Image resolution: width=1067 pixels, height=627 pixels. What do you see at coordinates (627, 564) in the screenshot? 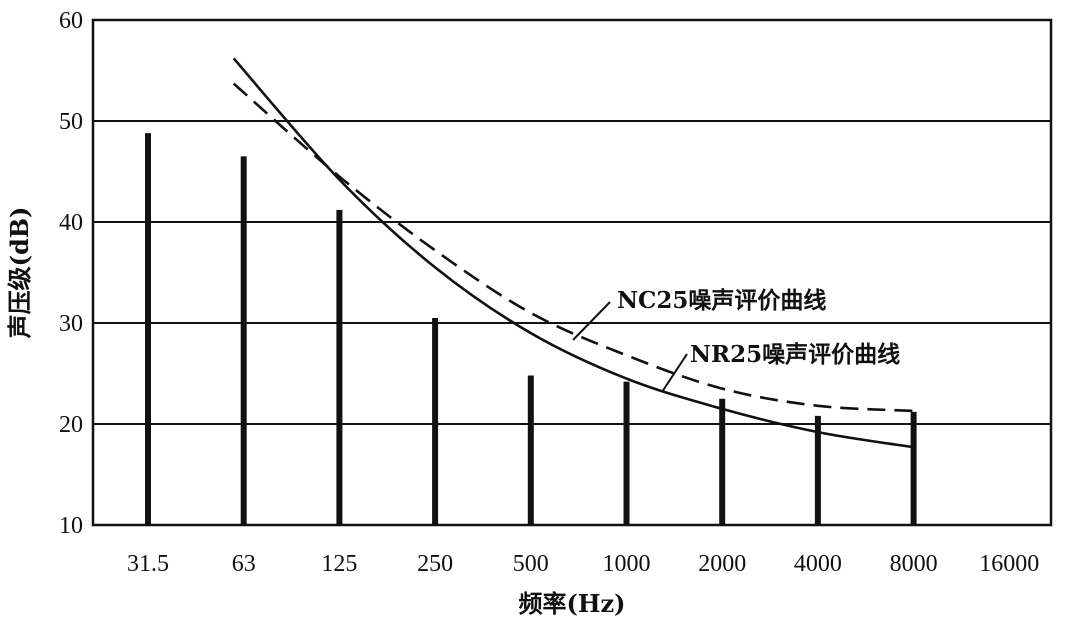
I see `x-tick-1000: 1000` at bounding box center [627, 564].